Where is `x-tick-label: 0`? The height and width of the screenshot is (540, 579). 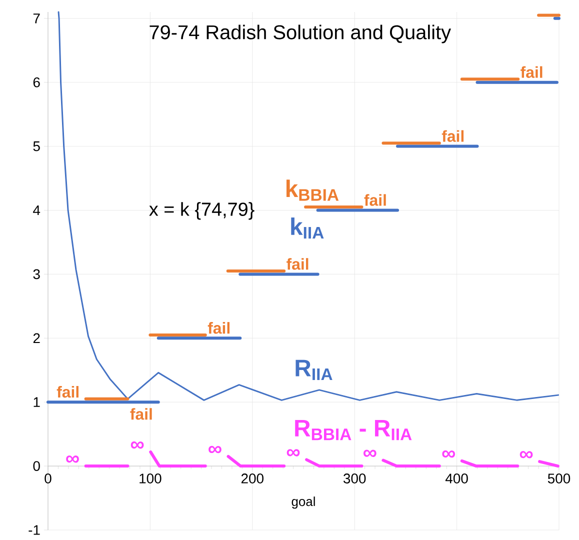
x-tick-label: 0 is located at coordinates (48, 479).